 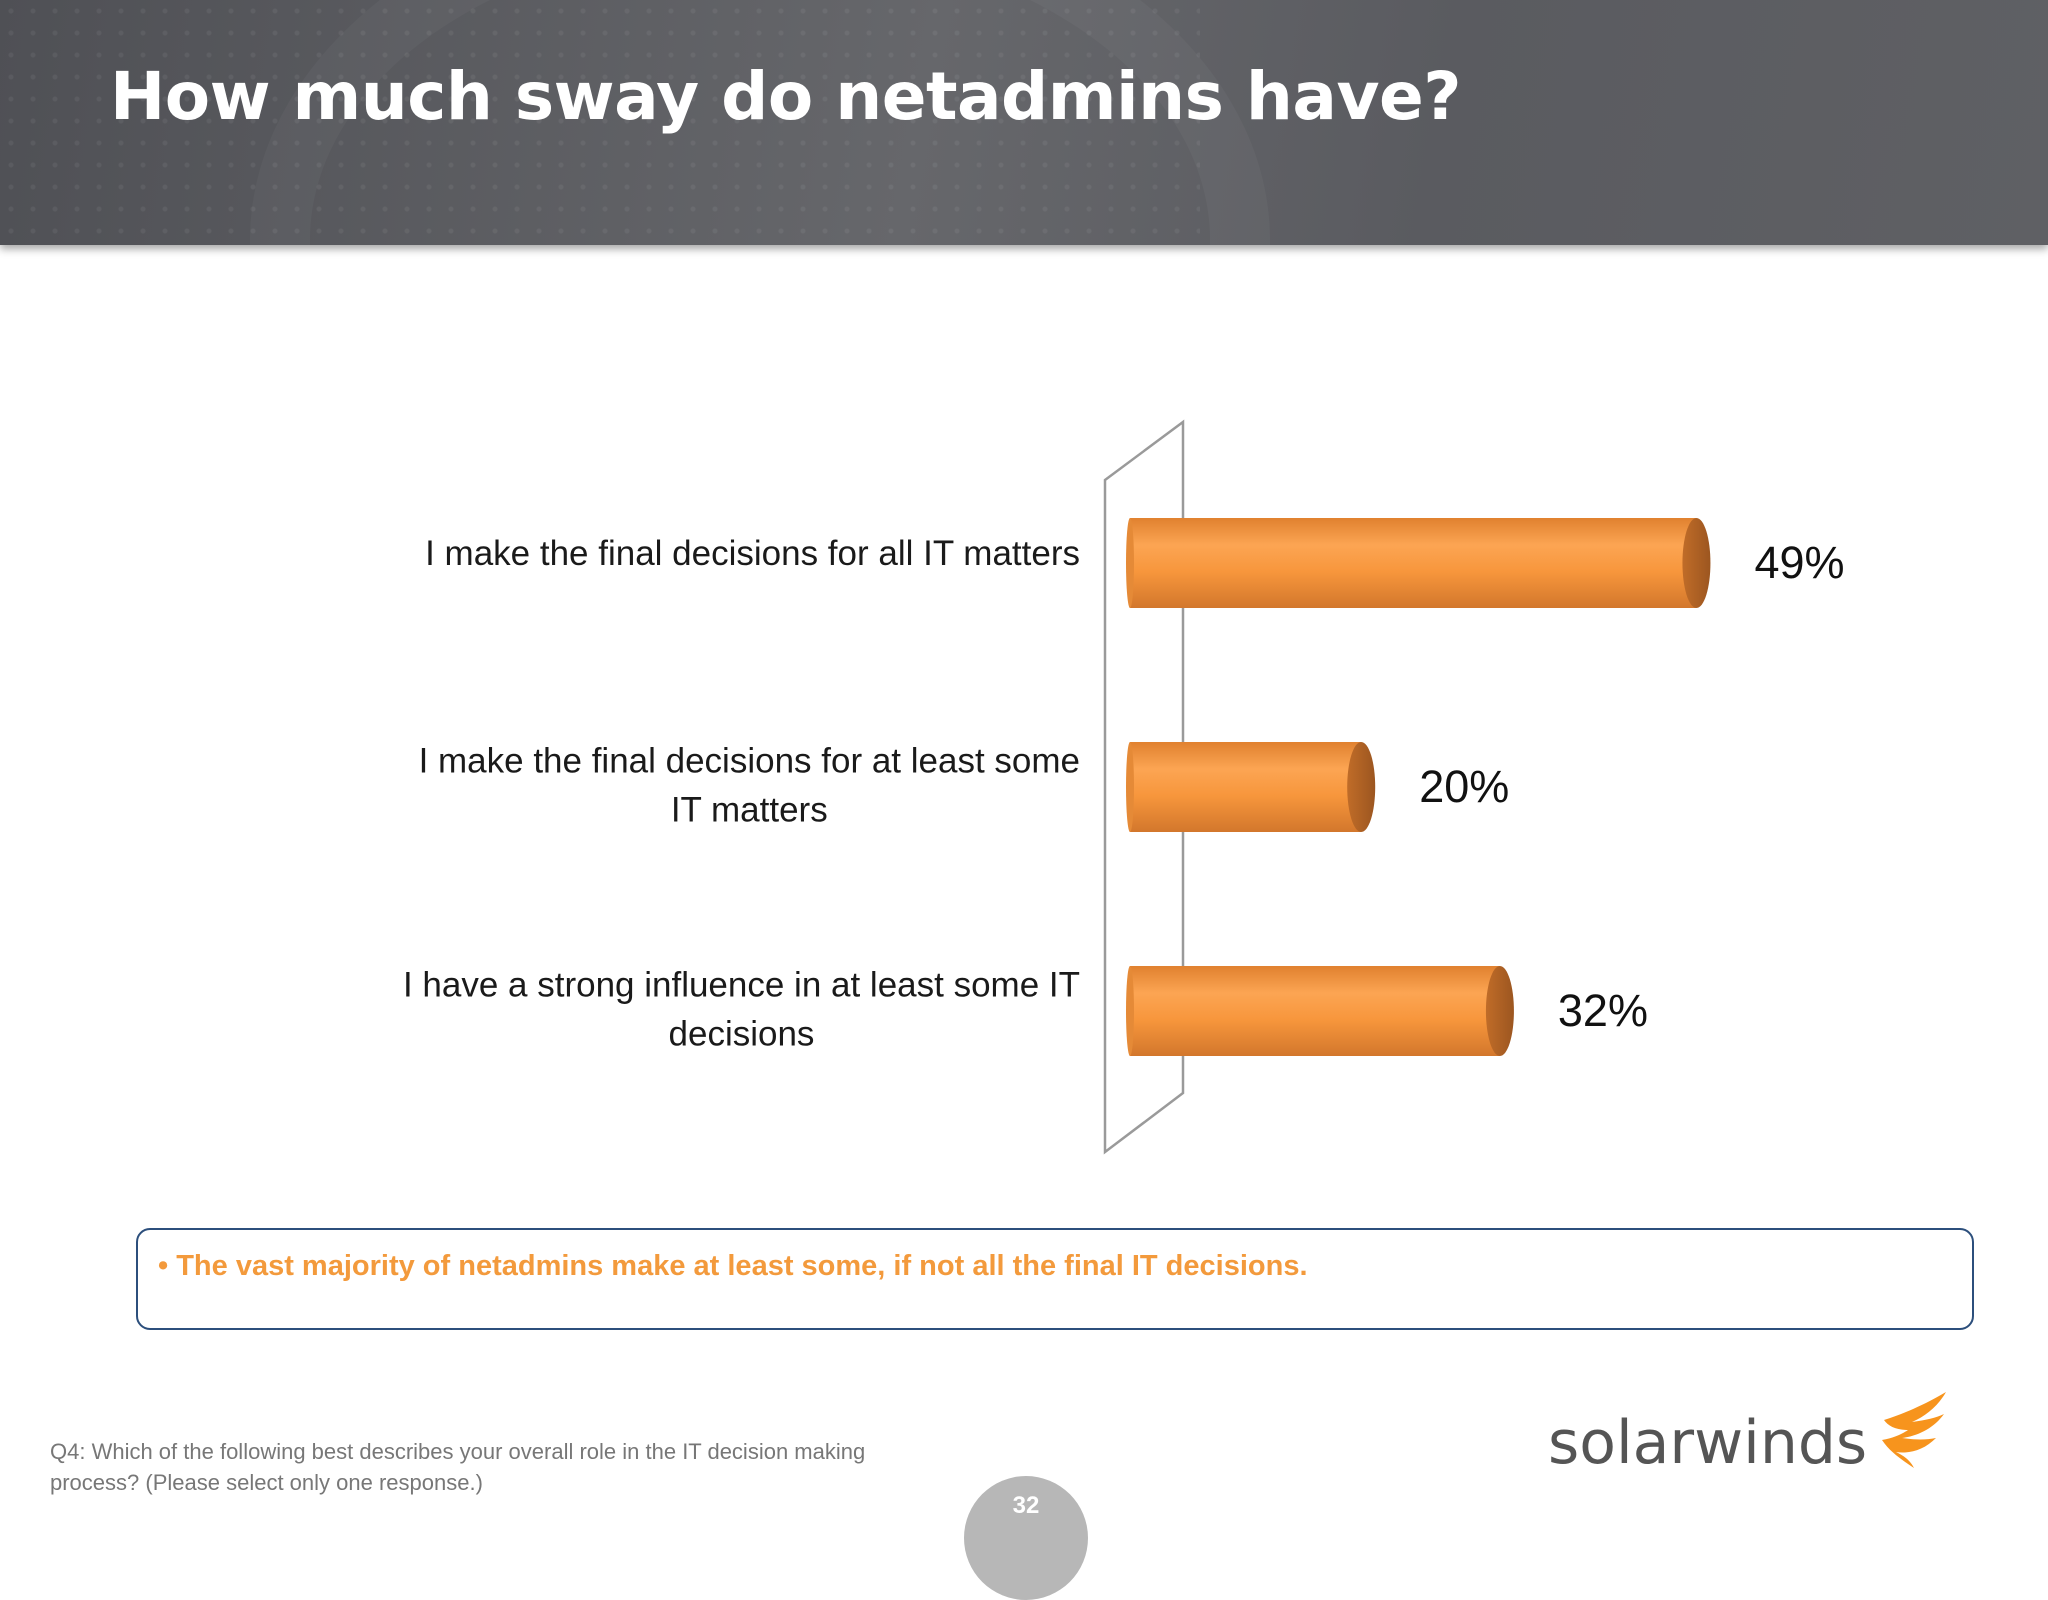 I want to click on chart-axis-wall, so click(x=1144, y=787).